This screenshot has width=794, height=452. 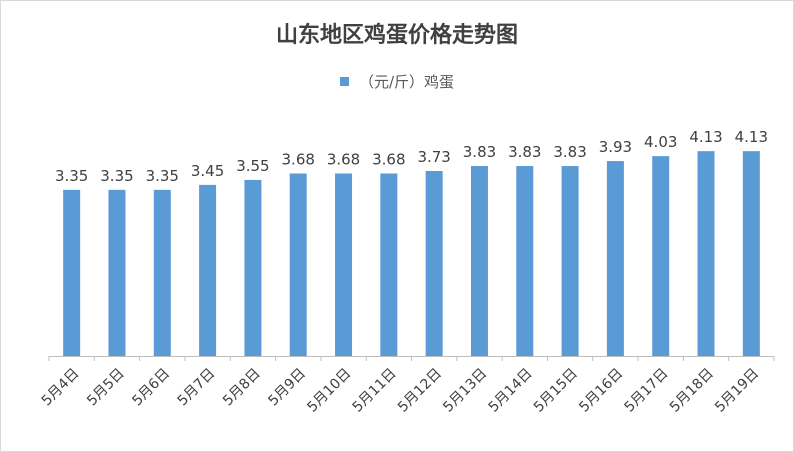 I want to click on legend-swatch, so click(x=344, y=81).